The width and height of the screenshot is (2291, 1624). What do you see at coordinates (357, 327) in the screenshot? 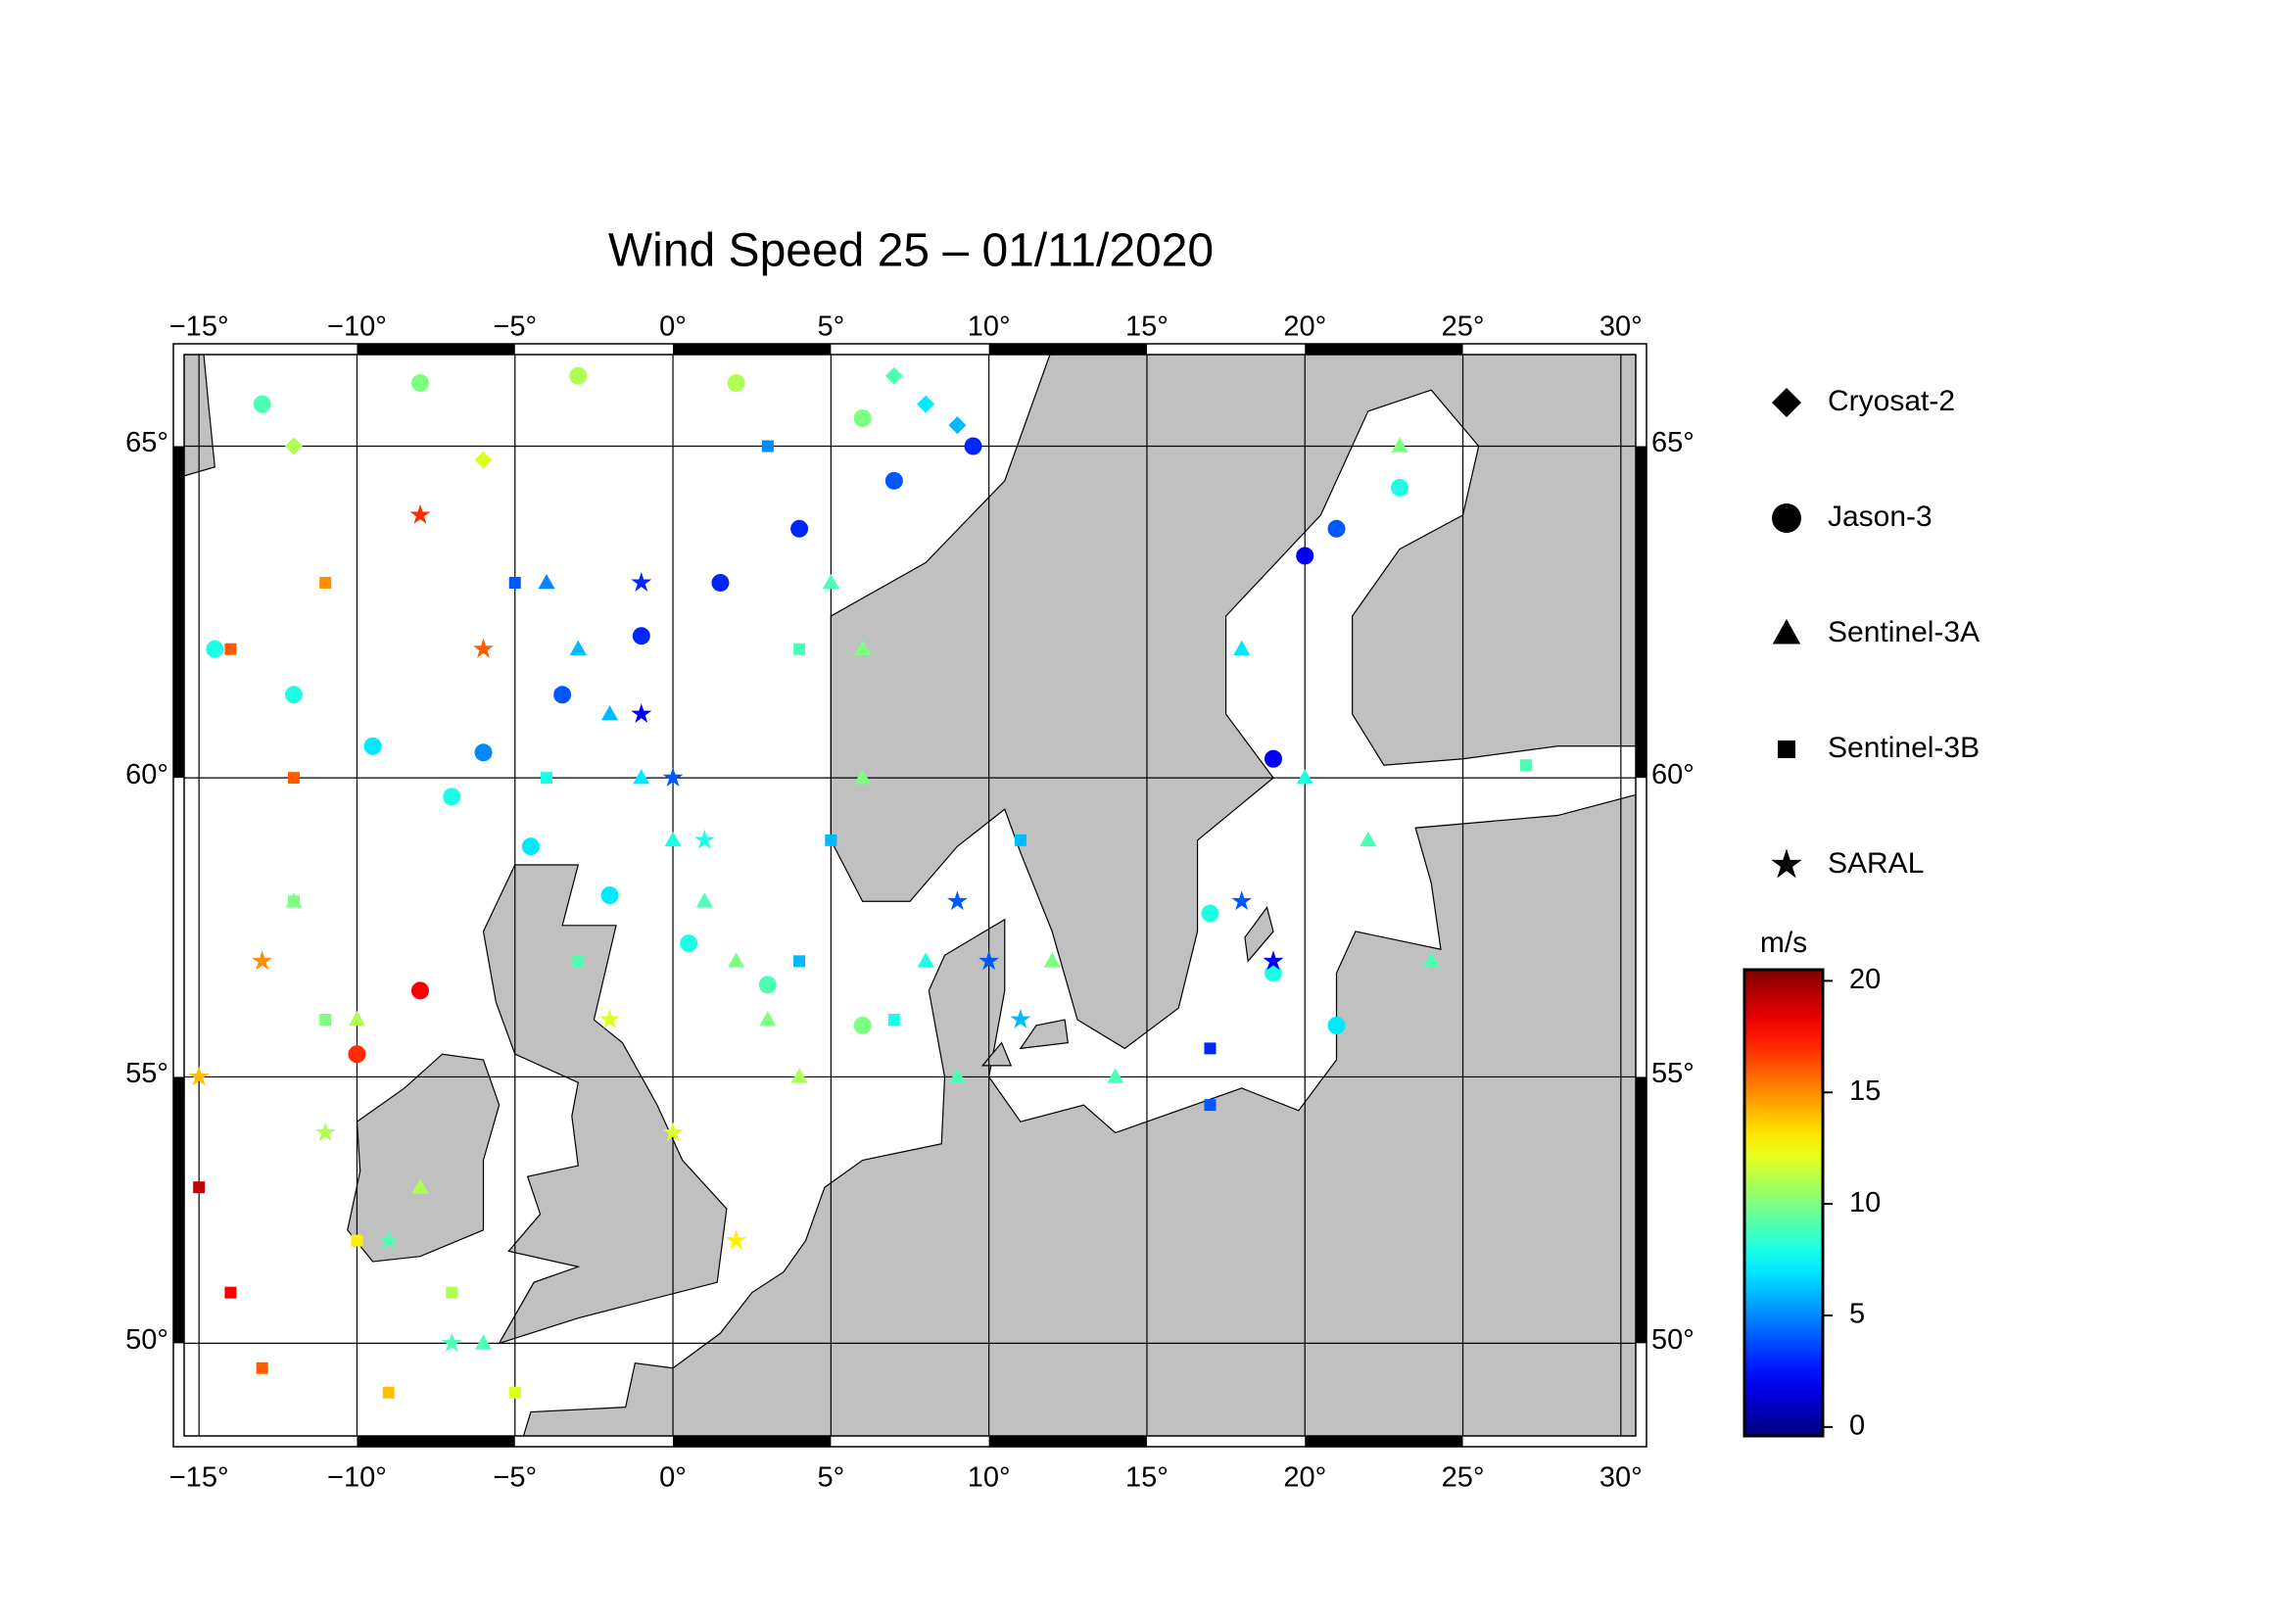
I see `x-tick-label: −10°` at bounding box center [357, 327].